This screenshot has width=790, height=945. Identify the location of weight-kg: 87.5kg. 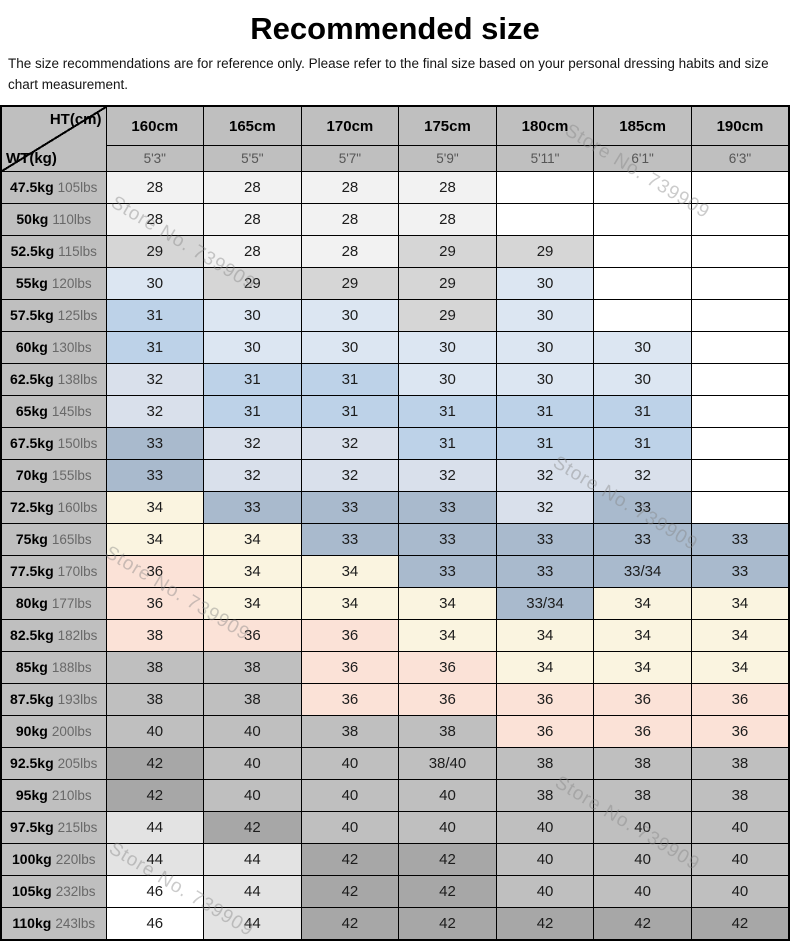
(32, 699).